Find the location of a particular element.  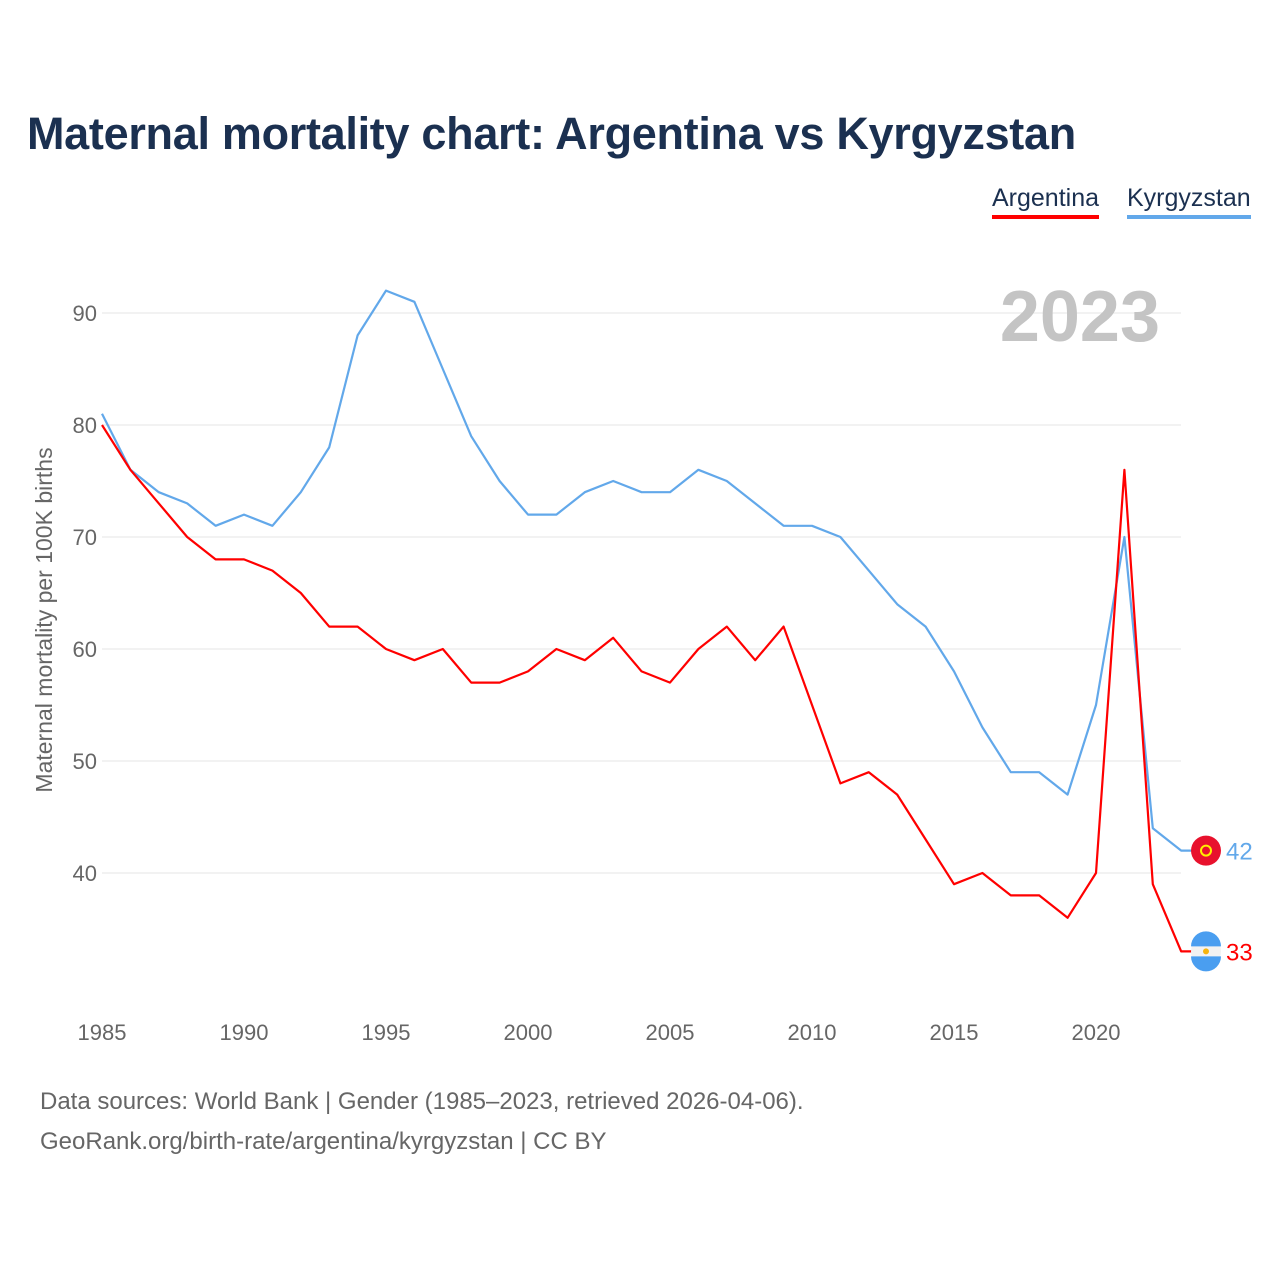

y-tick-label: 50 is located at coordinates (85, 761).